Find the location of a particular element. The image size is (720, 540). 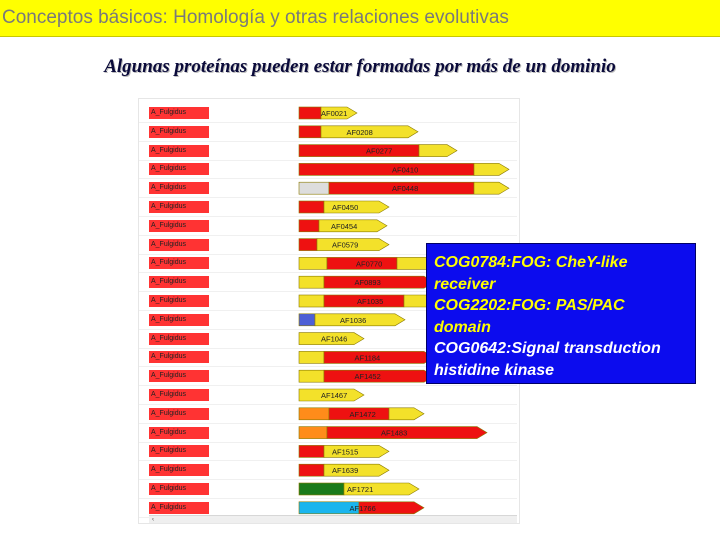

protein-arrow: AF1766 is located at coordinates (361, 508).